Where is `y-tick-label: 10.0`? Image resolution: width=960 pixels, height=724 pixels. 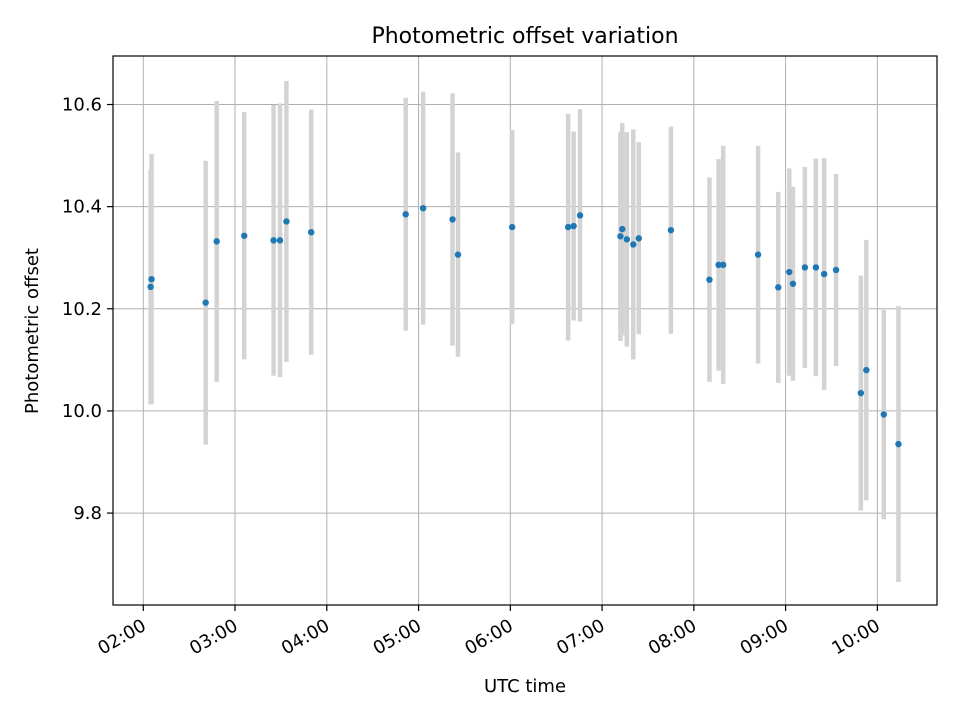 y-tick-label: 10.0 is located at coordinates (82, 411).